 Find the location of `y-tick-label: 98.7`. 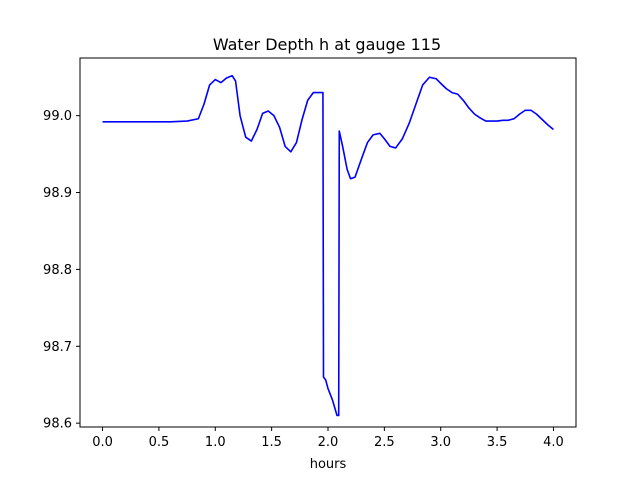

y-tick-label: 98.7 is located at coordinates (57, 347).